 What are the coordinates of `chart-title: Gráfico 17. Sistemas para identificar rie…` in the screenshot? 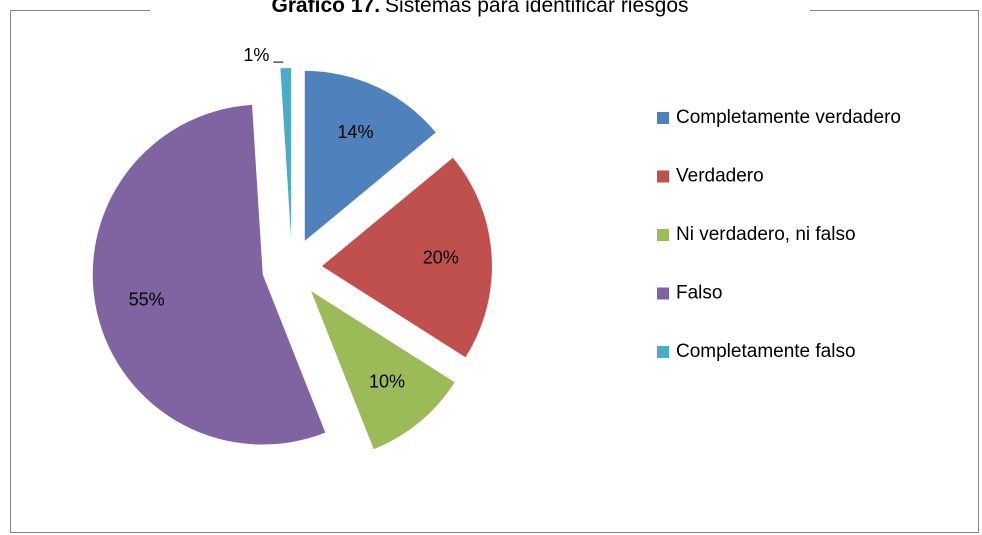 It's located at (479, 8).